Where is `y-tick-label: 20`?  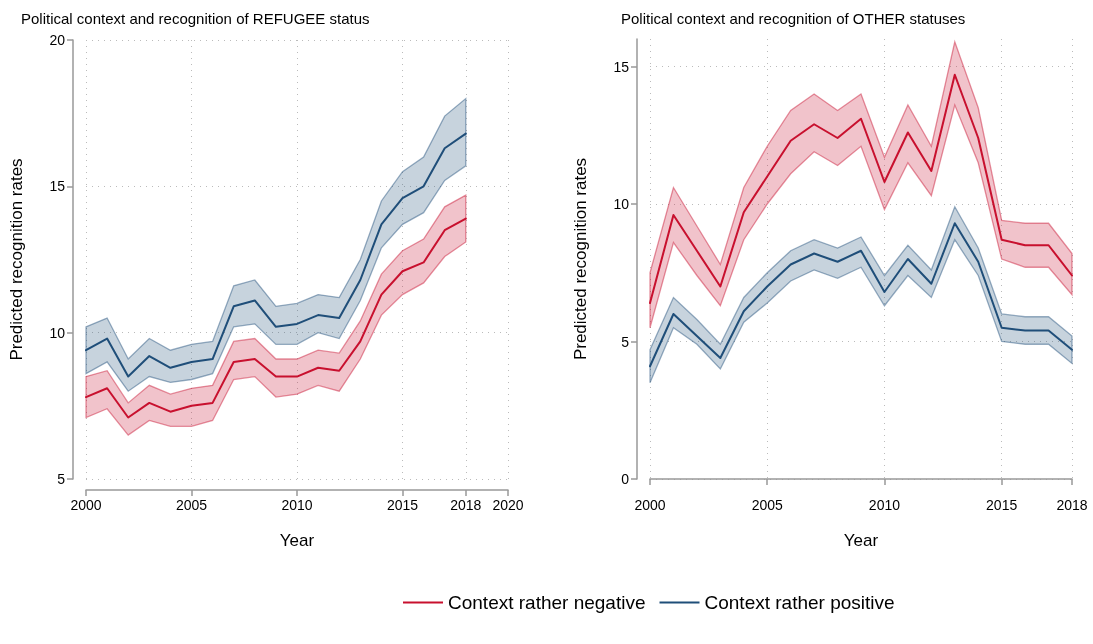
y-tick-label: 20 is located at coordinates (57, 40).